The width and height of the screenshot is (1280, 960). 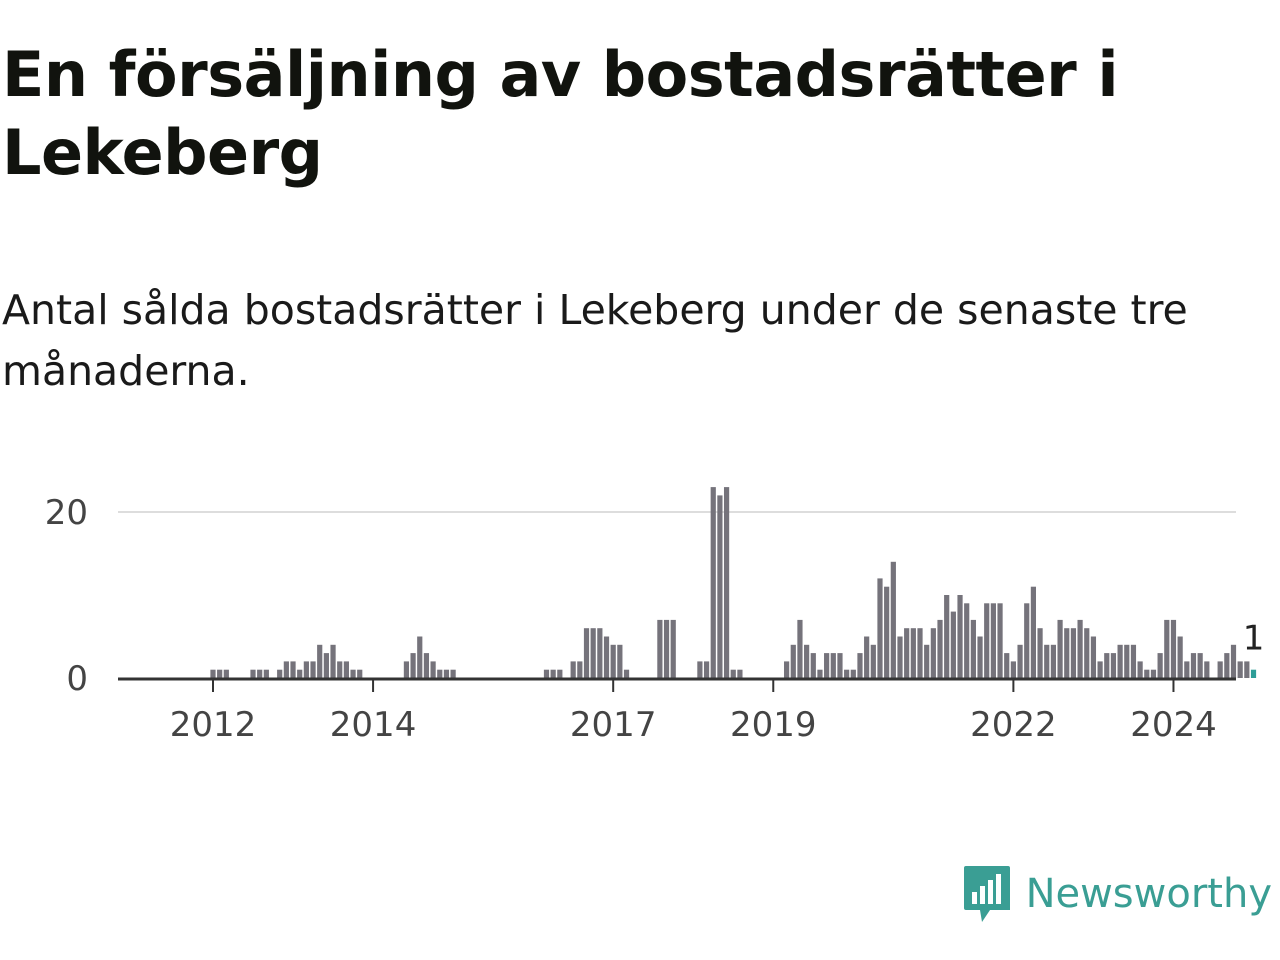 What do you see at coordinates (373, 725) in the screenshot?
I see `x-tick-label: 2014` at bounding box center [373, 725].